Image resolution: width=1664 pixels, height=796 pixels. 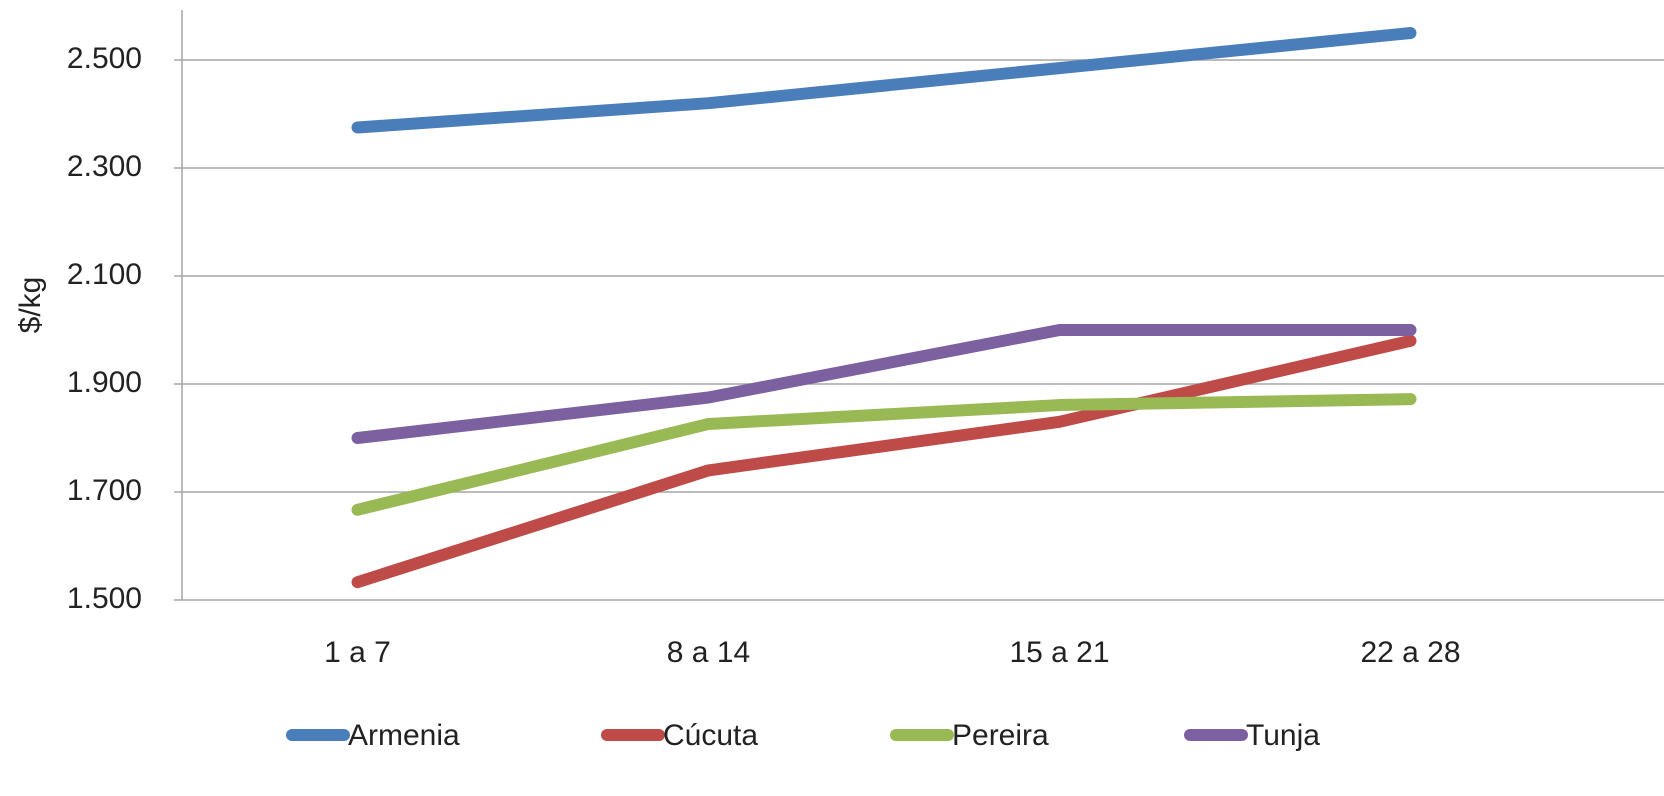 I want to click on y-axis-label: $/kg, so click(x=30, y=305).